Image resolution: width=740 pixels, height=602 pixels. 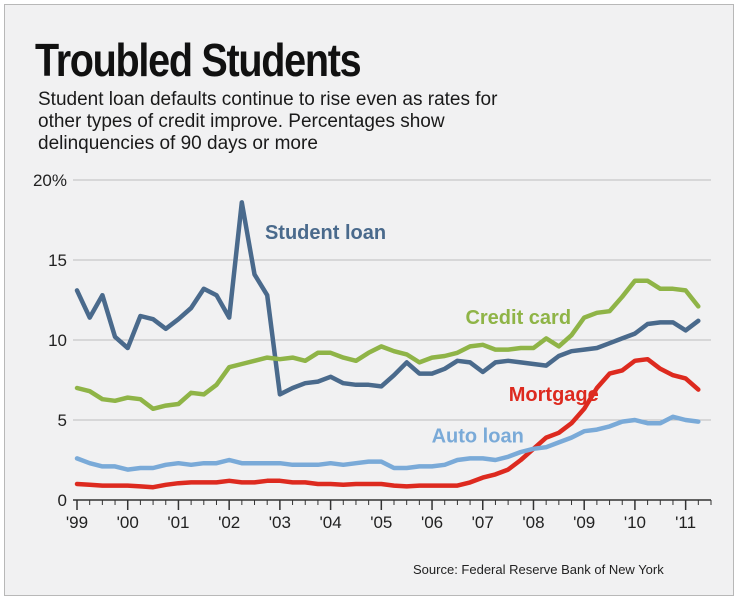 I want to click on source-note: Source: Federal Reserve Bank of New York, so click(x=538, y=569).